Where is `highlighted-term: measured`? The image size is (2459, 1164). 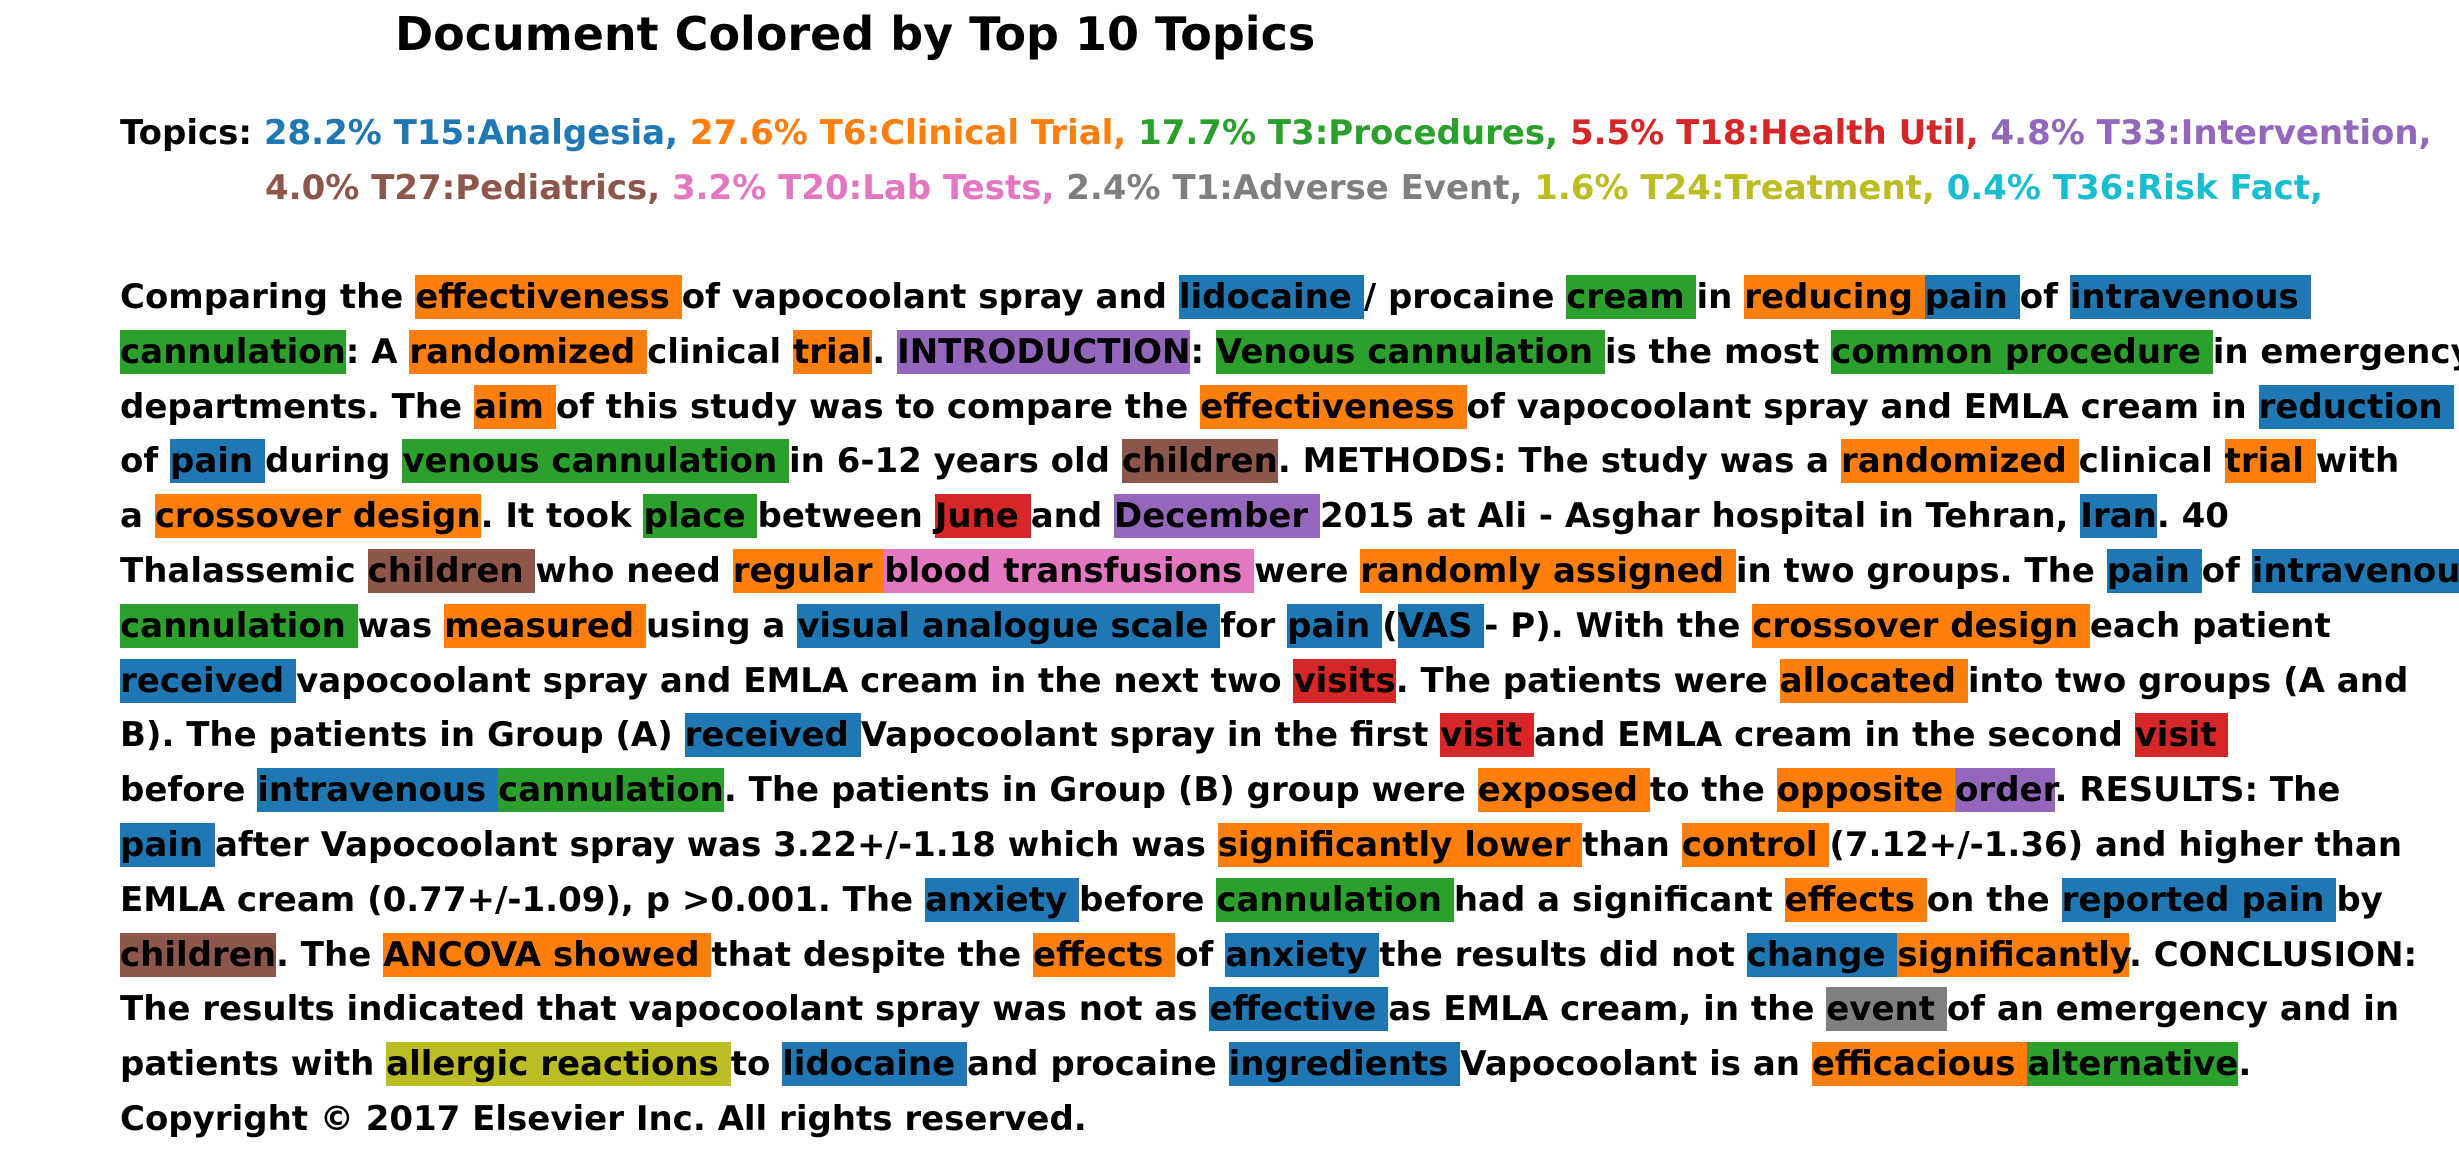
highlighted-term: measured is located at coordinates (545, 625).